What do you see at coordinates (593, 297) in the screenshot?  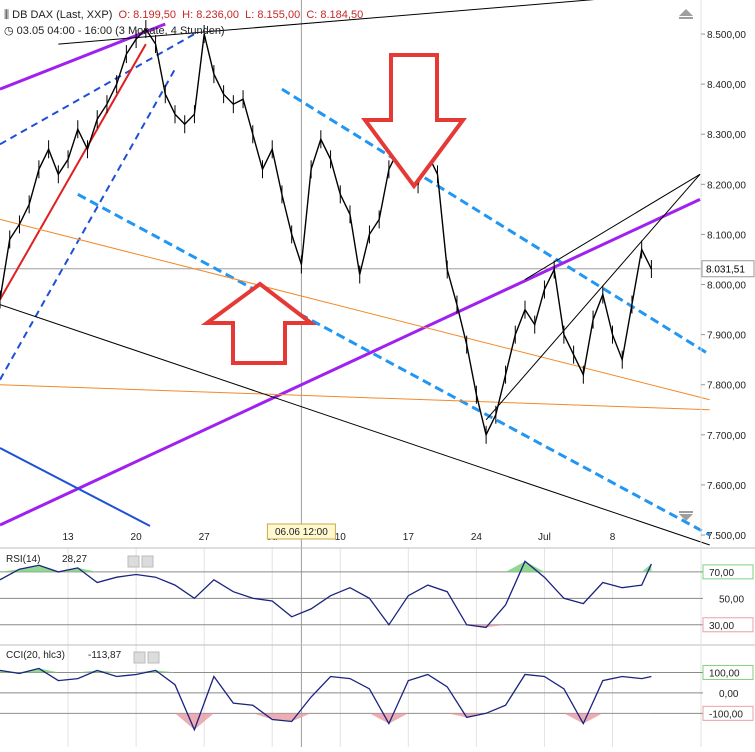 I see `wedge-lower` at bounding box center [593, 297].